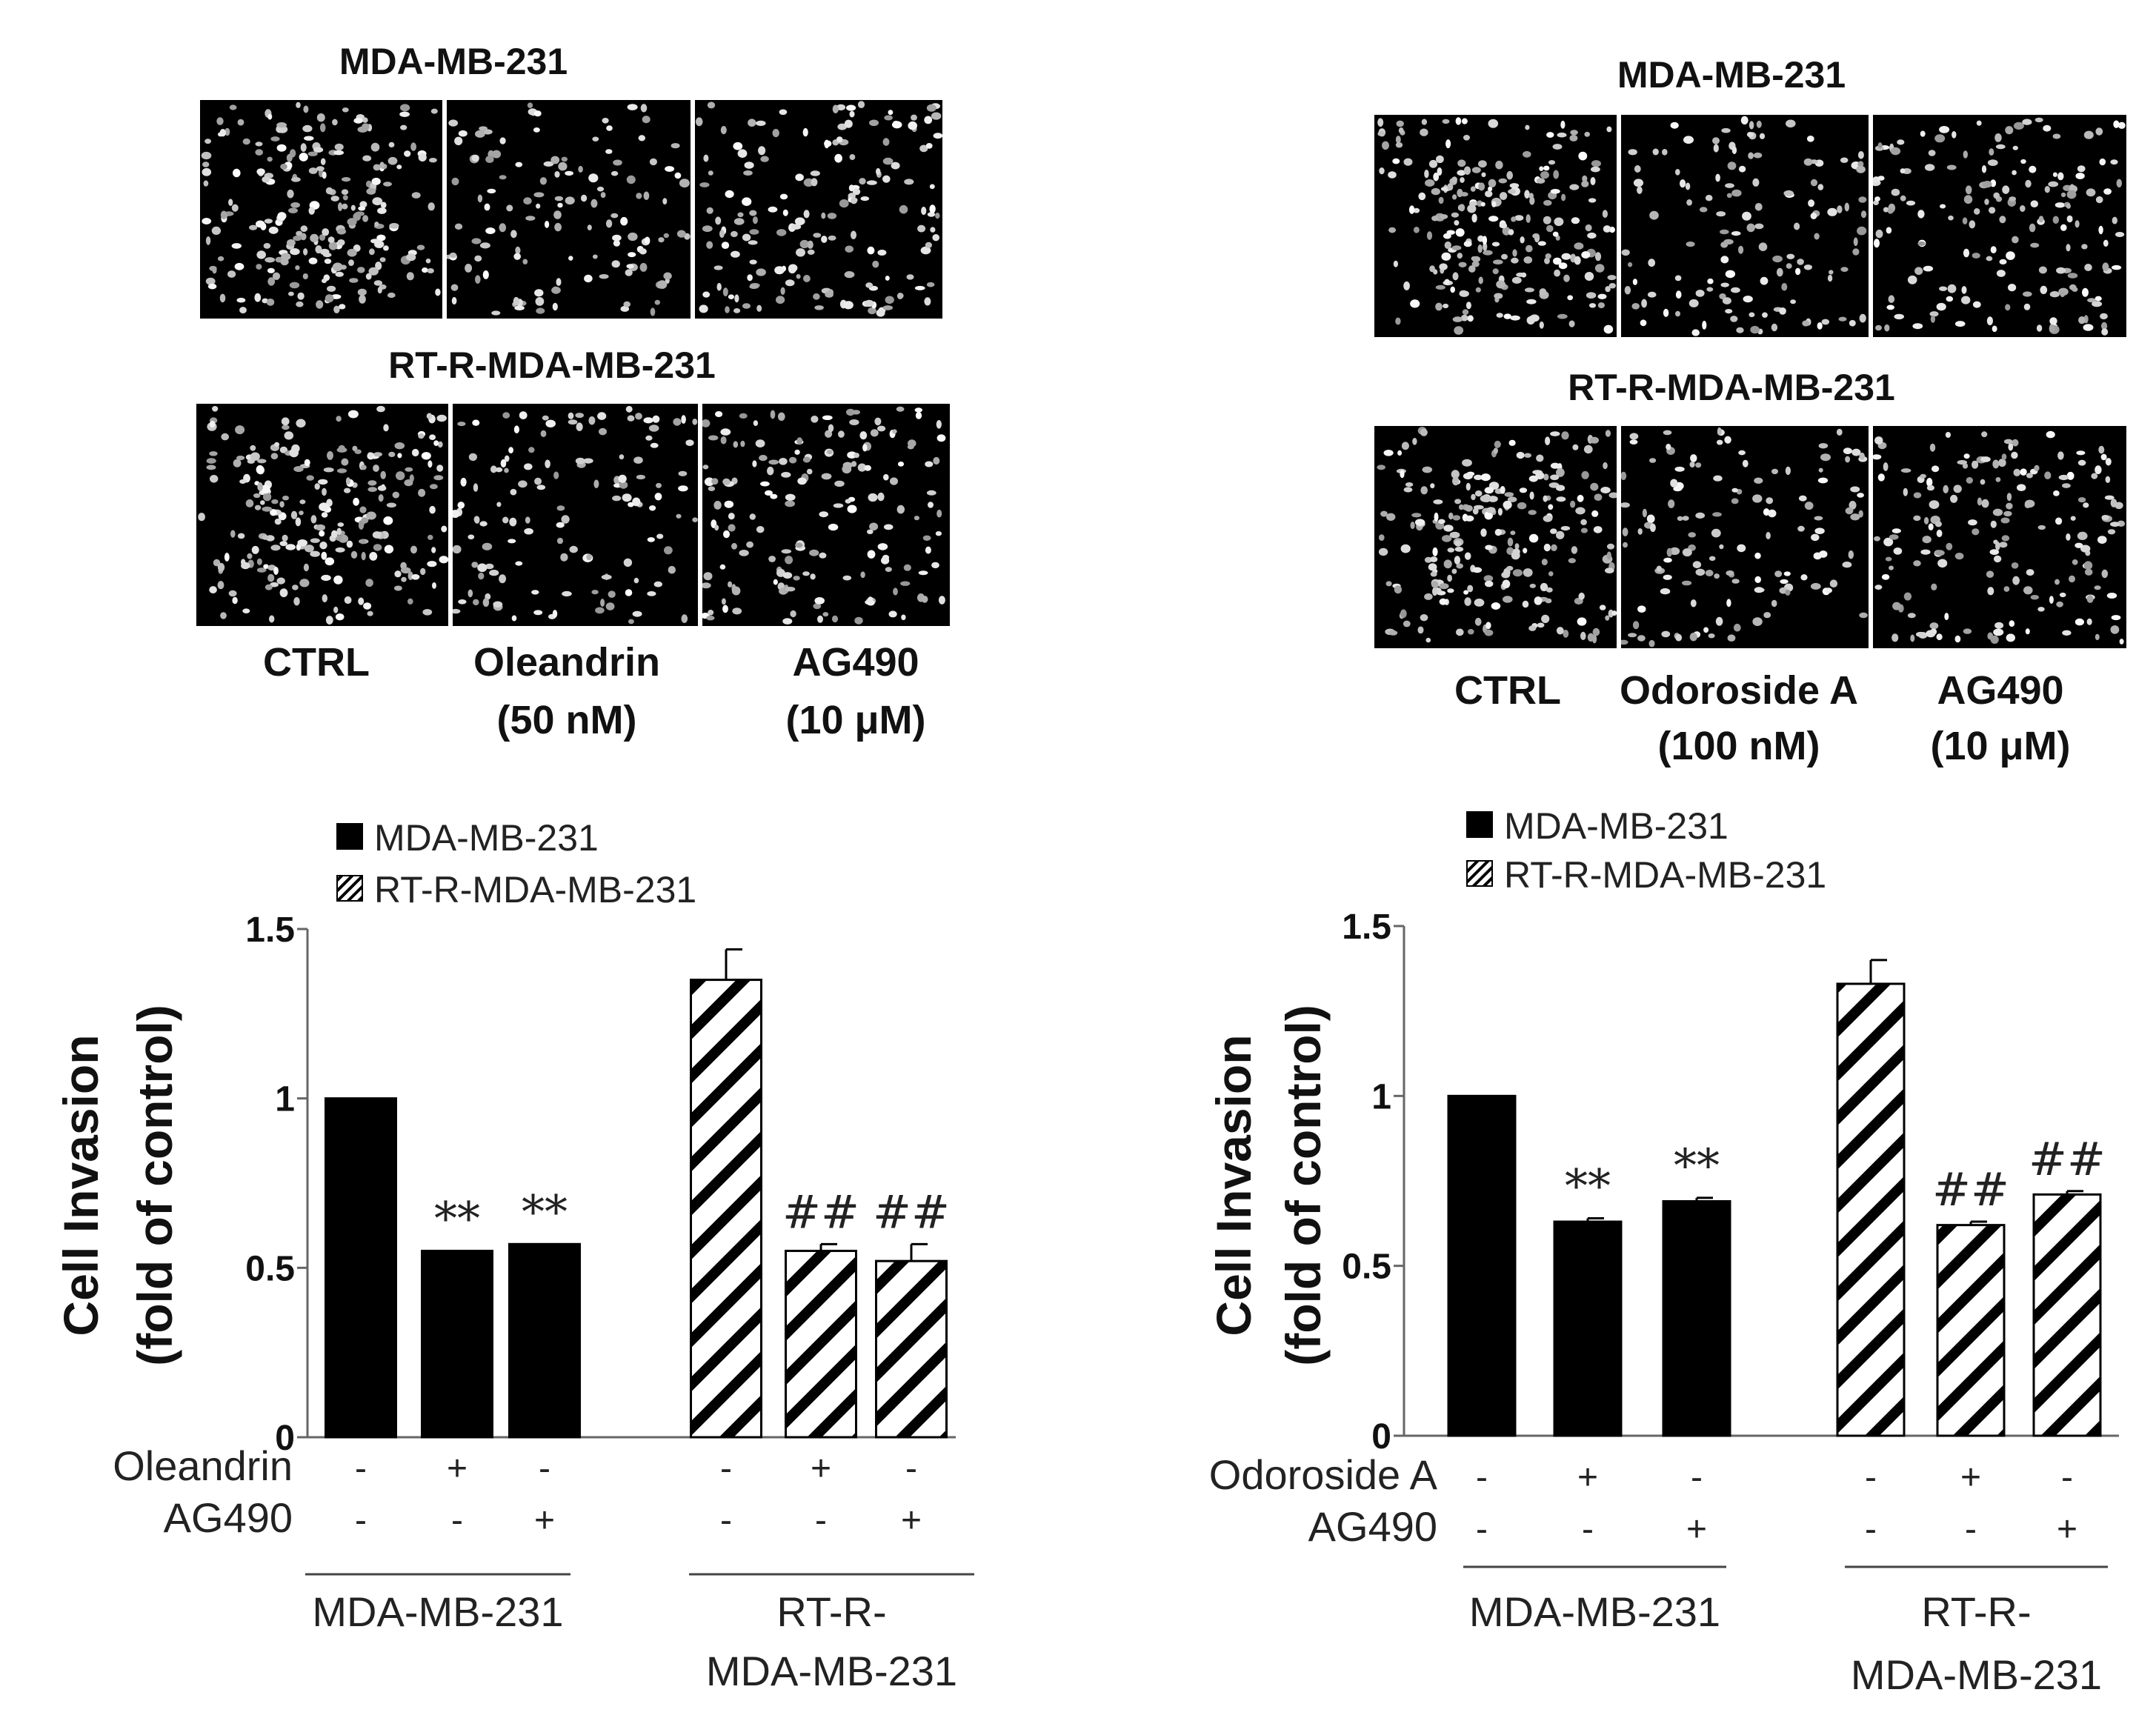  What do you see at coordinates (1665, 875) in the screenshot?
I see `legend-entry: RT-R-MDA-MB-231` at bounding box center [1665, 875].